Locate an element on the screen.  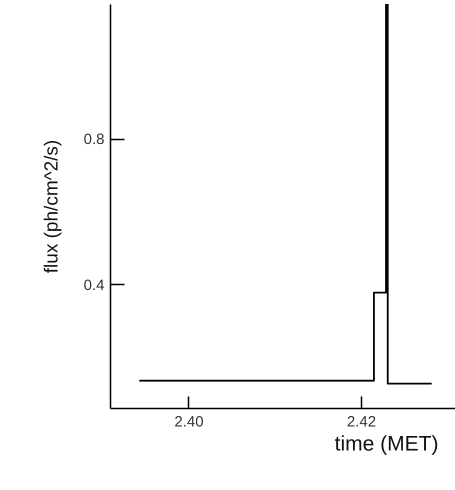
x-tick-label: 2.42 is located at coordinates (361, 422).